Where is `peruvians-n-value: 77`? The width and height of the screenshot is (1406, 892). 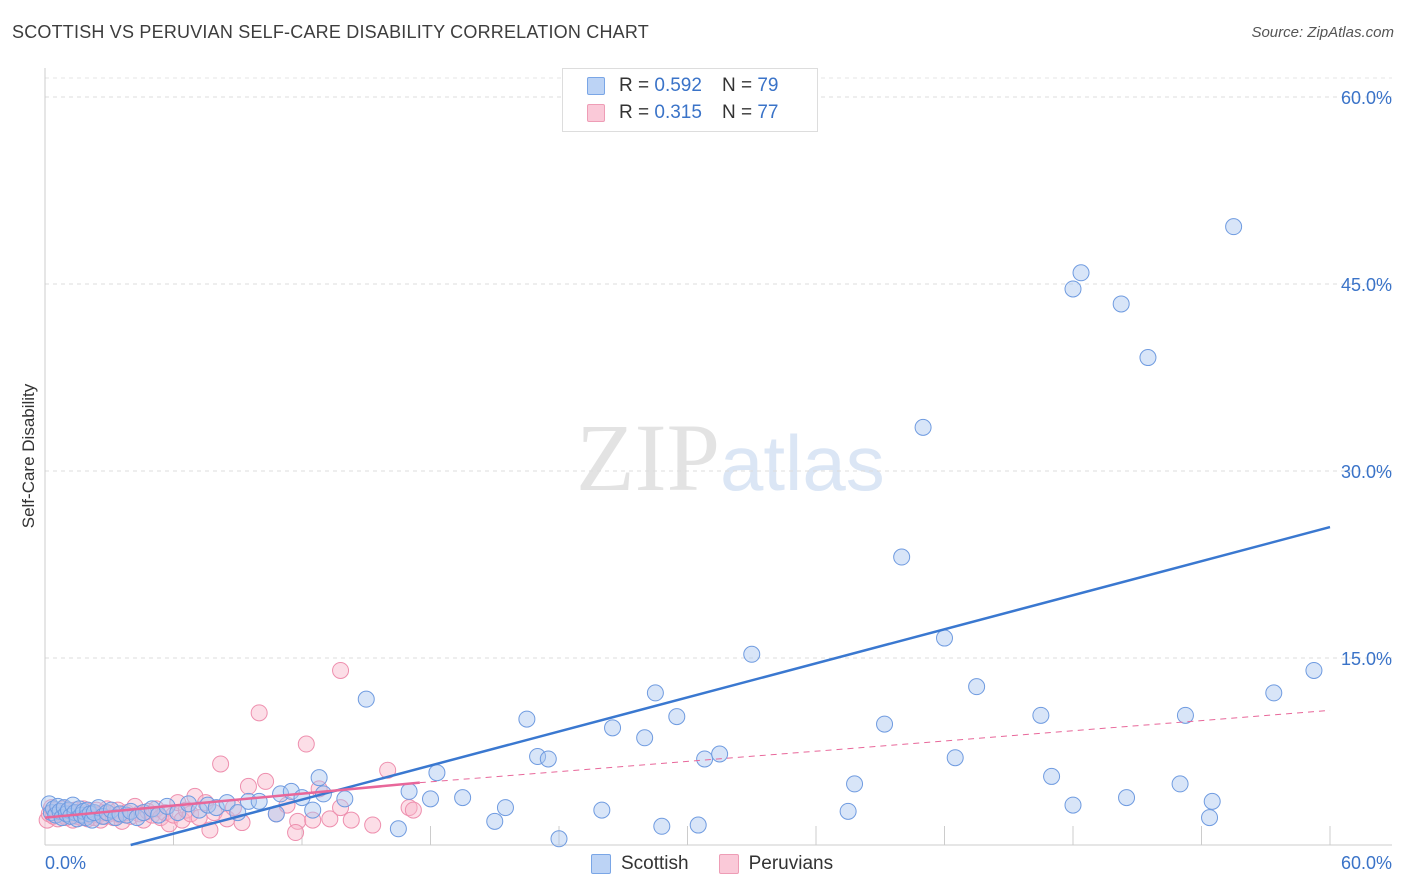 peruvians-n-value: 77 is located at coordinates (768, 112).